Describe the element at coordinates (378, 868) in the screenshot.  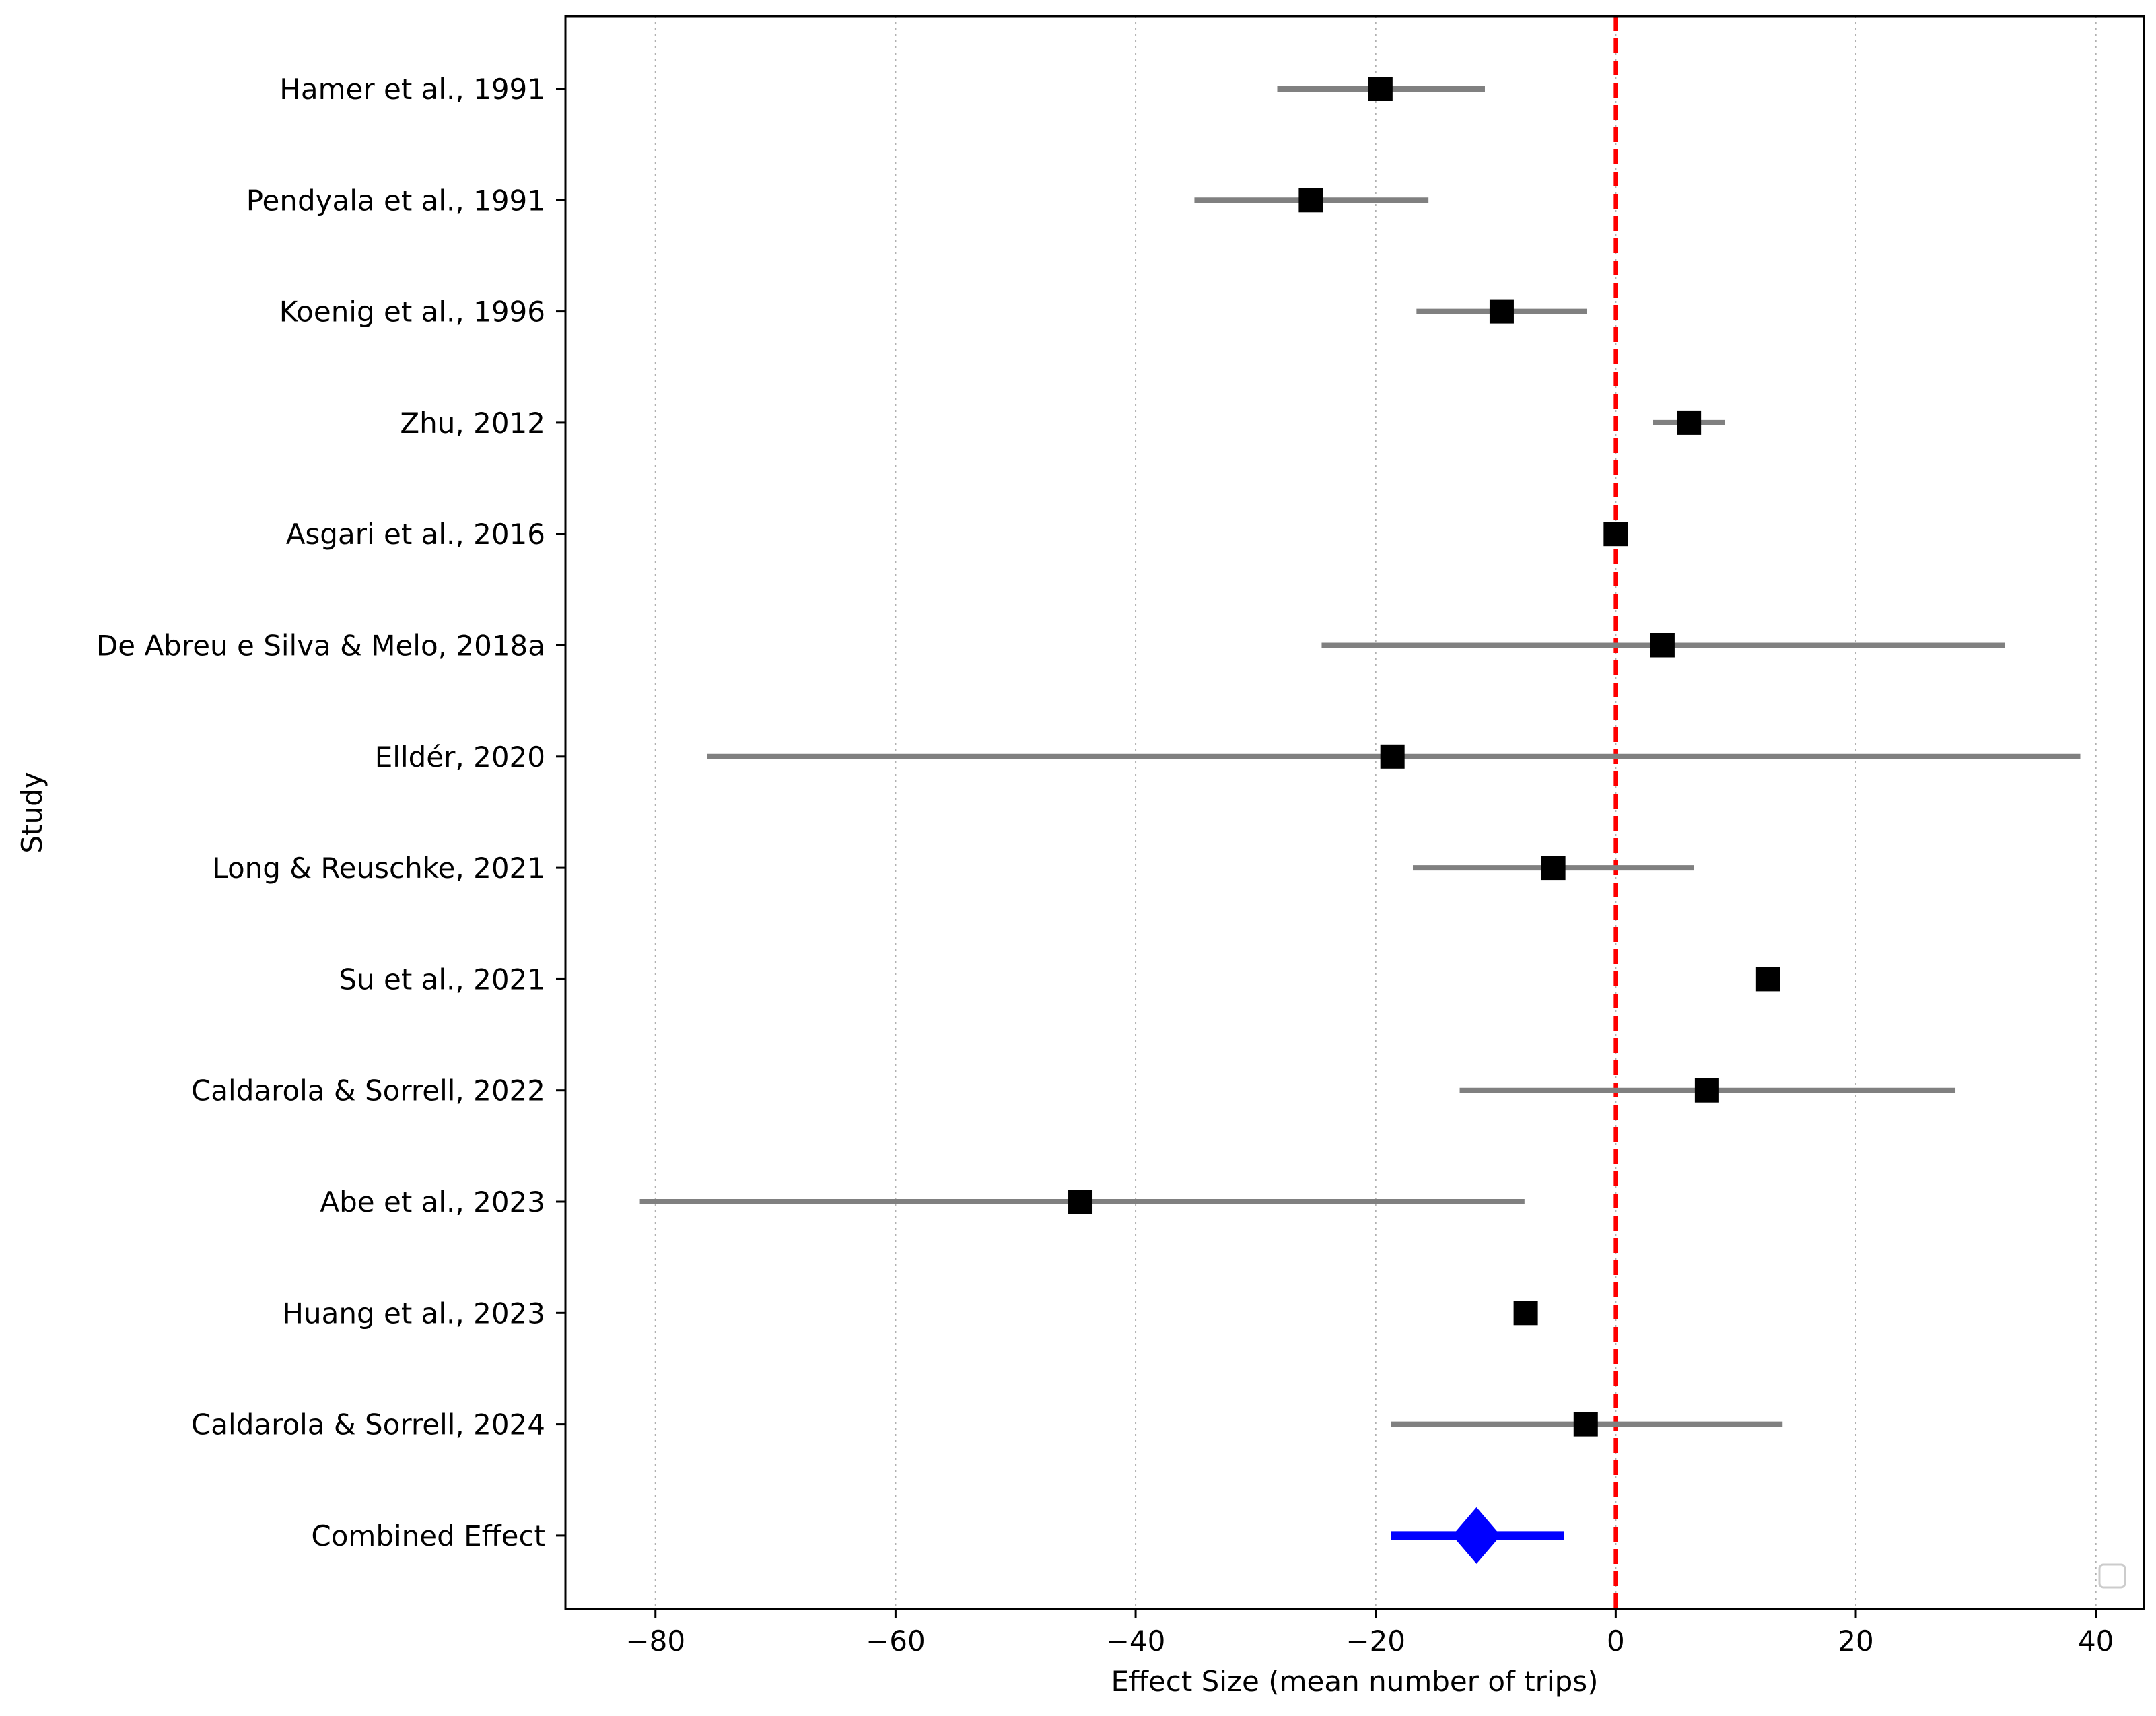
I see `study-label: Long & Reuschke, 2021` at that location.